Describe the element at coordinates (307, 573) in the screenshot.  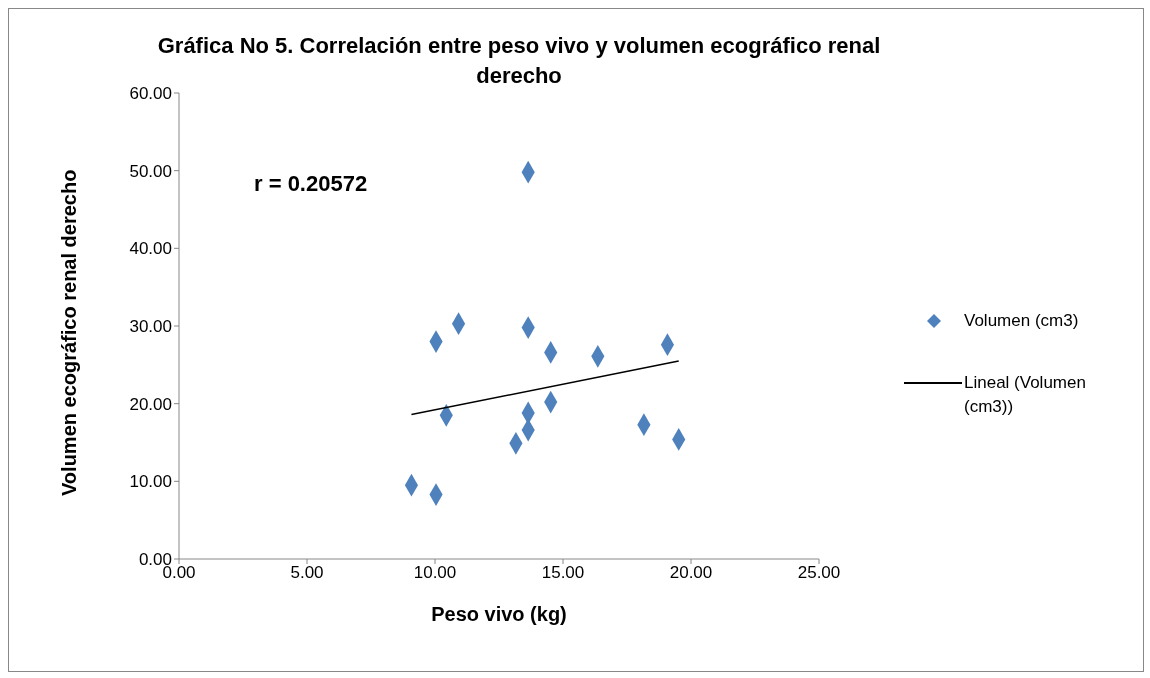
I see `x-tick-label: 5.00` at that location.